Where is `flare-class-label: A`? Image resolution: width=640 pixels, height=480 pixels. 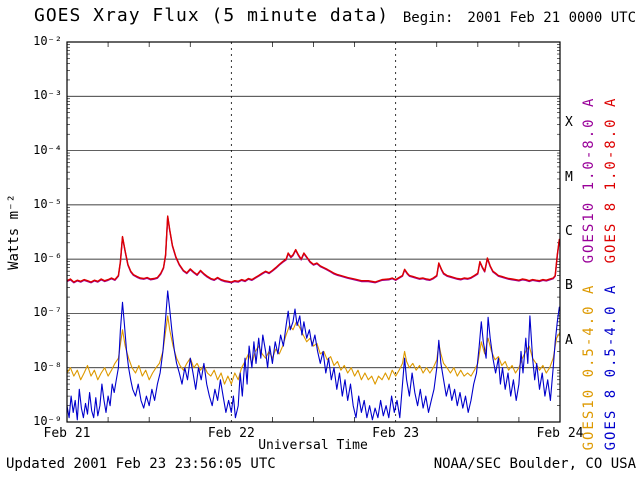
flare-class-label: A is located at coordinates (569, 340).